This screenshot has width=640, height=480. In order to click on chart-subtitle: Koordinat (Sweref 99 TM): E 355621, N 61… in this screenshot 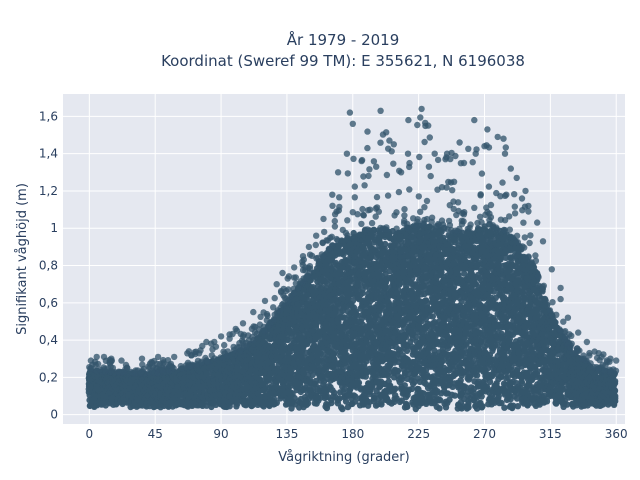, I will do `click(343, 61)`.